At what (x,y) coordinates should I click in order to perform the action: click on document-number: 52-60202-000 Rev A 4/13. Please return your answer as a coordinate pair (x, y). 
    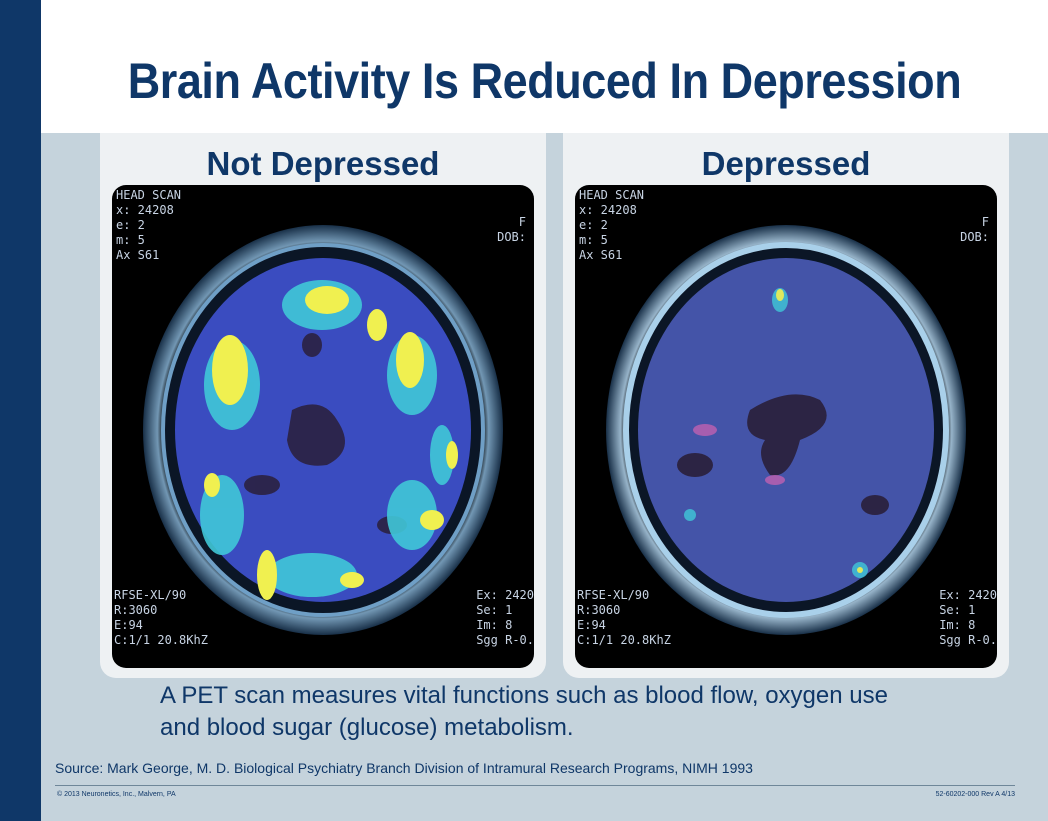
    Looking at the image, I should click on (975, 794).